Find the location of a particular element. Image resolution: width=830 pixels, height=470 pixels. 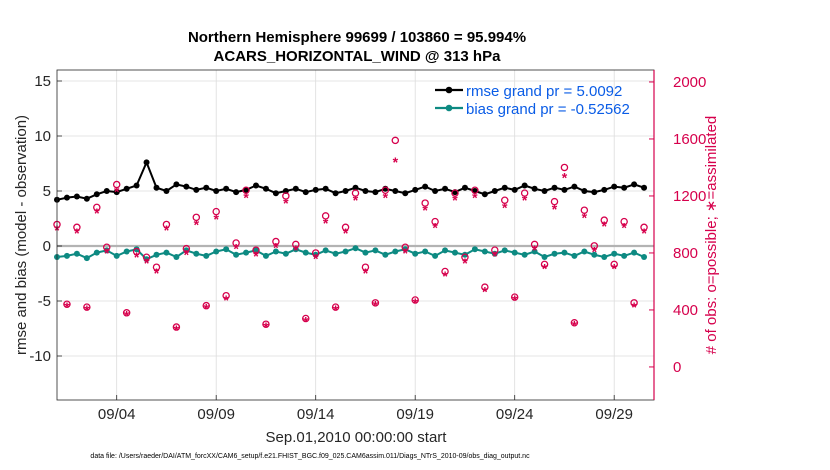

y-axis-left: 15 10 5 0 -5 -10 is located at coordinates (45, 219).